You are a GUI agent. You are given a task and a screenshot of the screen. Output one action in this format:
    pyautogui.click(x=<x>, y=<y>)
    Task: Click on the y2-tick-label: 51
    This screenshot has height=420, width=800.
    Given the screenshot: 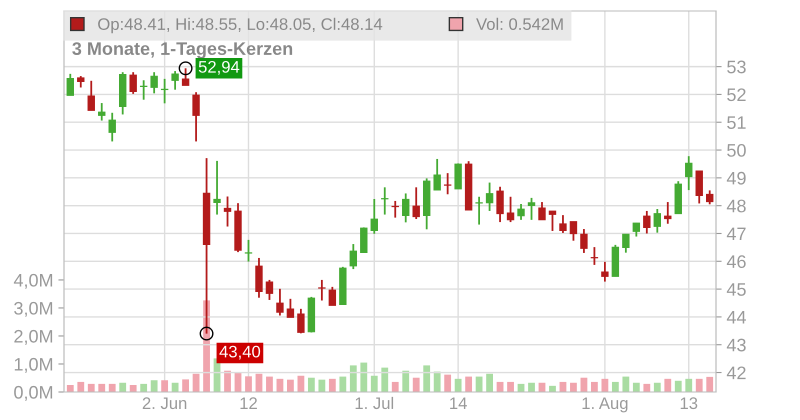 What is the action you would take?
    pyautogui.click(x=736, y=122)
    